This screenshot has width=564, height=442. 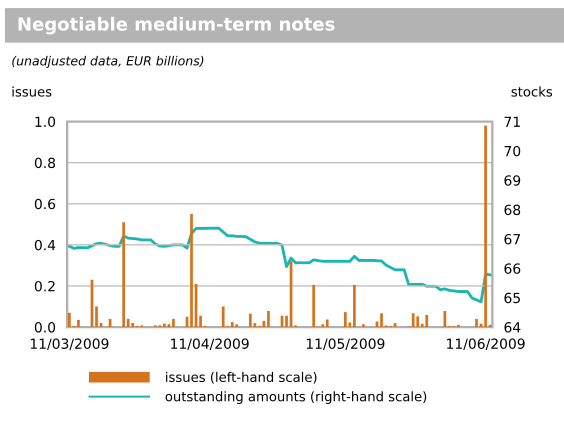 I want to click on y-axis-title: issues, so click(x=32, y=91).